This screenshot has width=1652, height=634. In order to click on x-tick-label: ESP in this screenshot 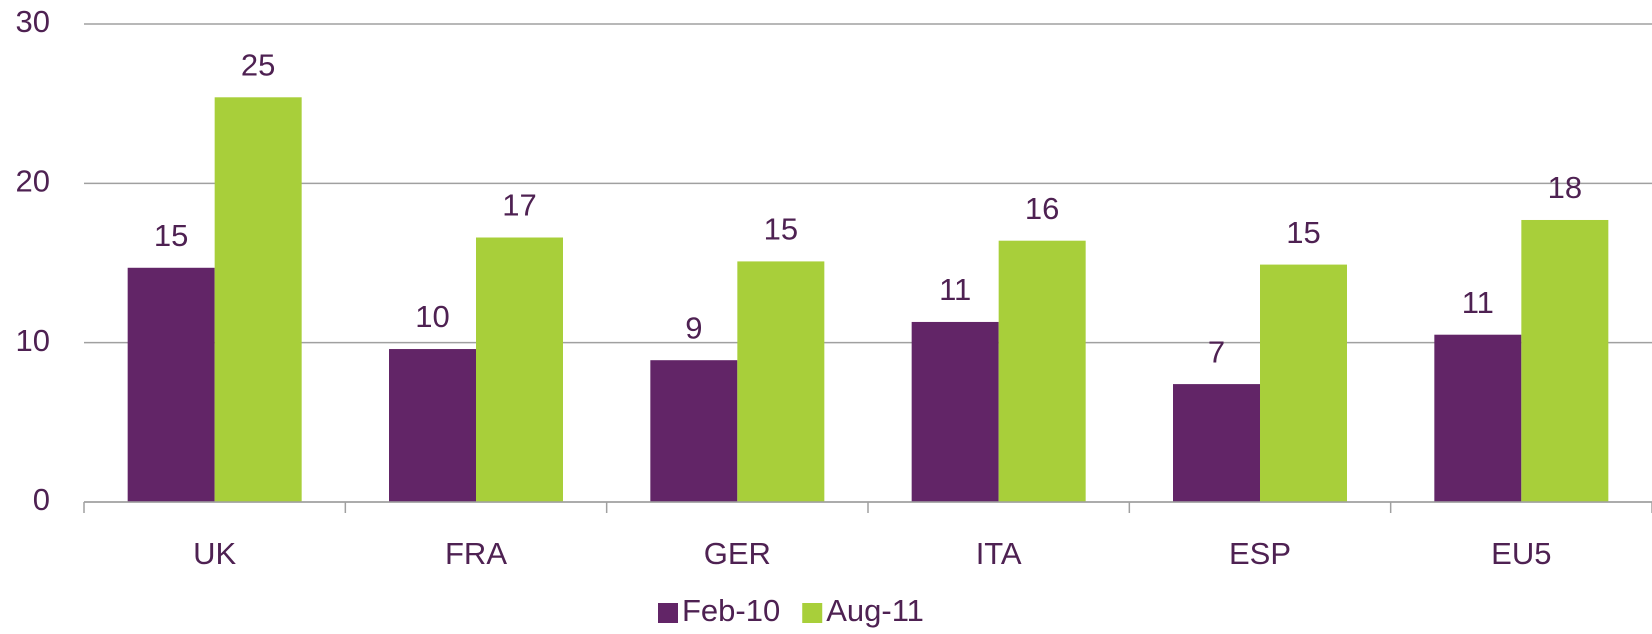, I will do `click(1260, 553)`.